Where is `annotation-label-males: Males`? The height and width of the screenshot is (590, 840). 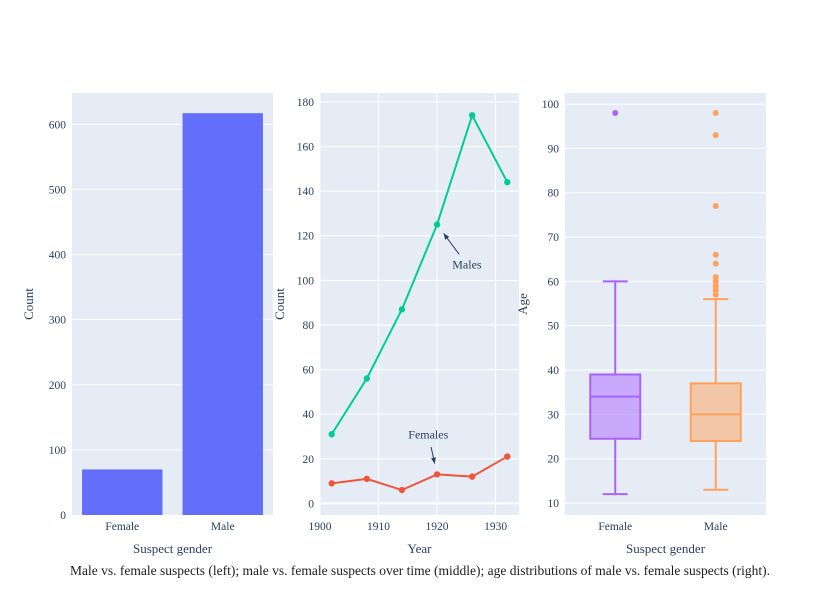 annotation-label-males: Males is located at coordinates (467, 265).